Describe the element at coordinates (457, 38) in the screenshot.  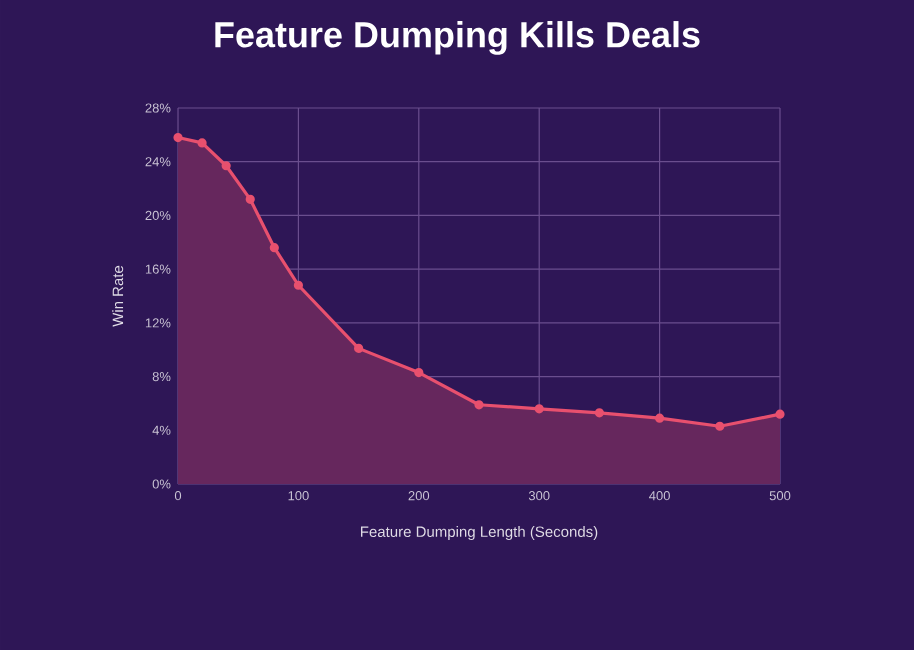
I see `chart-title: Feature Dumping Kills Deals` at that location.